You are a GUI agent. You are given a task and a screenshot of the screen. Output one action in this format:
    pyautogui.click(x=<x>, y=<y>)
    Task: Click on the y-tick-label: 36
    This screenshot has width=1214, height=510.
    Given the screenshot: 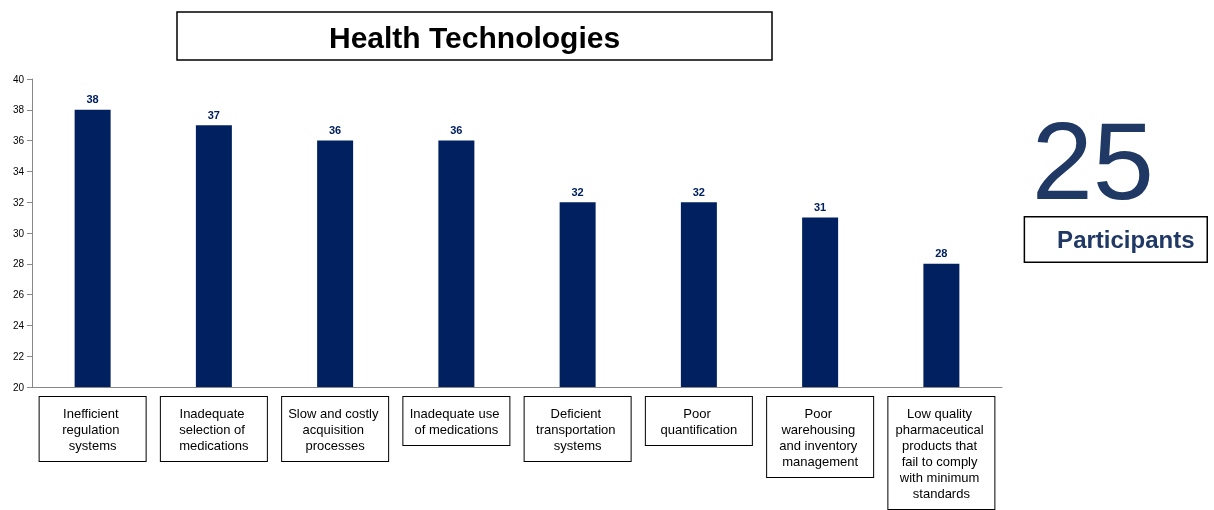 What is the action you would take?
    pyautogui.click(x=18, y=141)
    